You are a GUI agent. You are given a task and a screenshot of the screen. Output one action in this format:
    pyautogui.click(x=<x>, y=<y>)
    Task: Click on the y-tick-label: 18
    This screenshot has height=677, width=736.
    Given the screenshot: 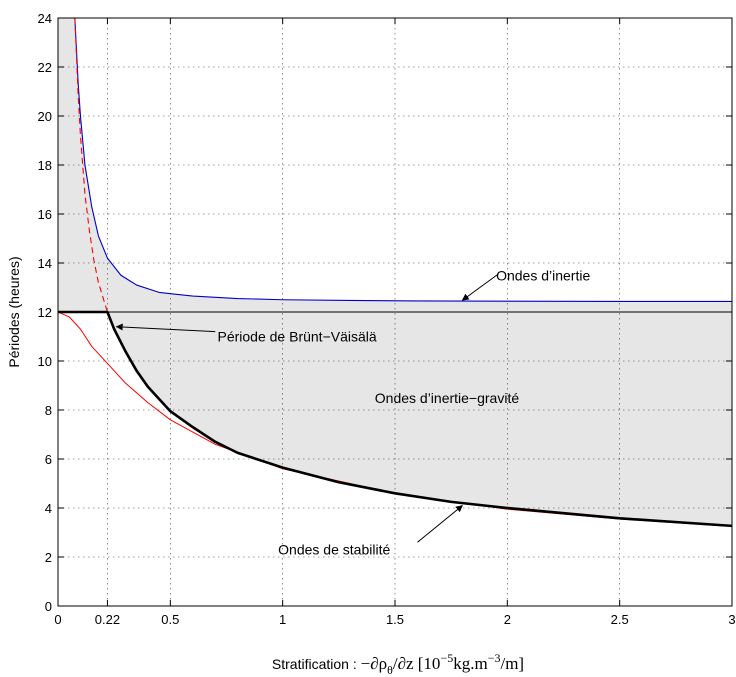 What is the action you would take?
    pyautogui.click(x=45, y=165)
    